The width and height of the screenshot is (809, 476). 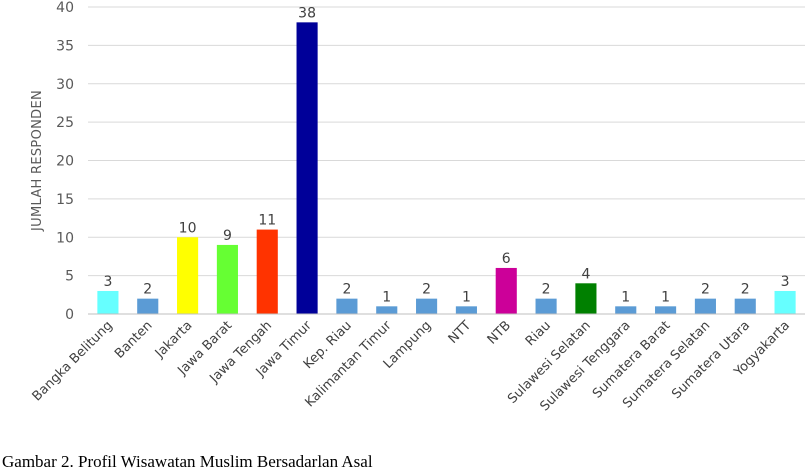 What do you see at coordinates (307, 13) in the screenshot?
I see `data-label: 38` at bounding box center [307, 13].